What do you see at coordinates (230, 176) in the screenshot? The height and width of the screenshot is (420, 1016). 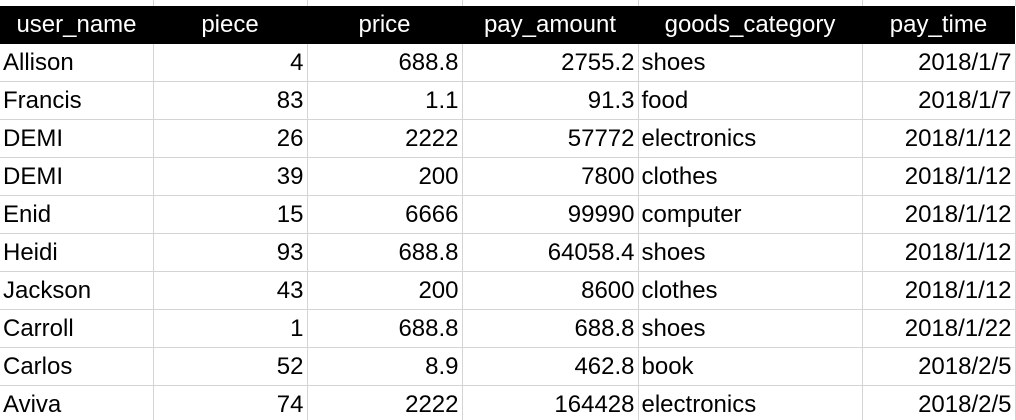 I see `cell-piece: 39` at bounding box center [230, 176].